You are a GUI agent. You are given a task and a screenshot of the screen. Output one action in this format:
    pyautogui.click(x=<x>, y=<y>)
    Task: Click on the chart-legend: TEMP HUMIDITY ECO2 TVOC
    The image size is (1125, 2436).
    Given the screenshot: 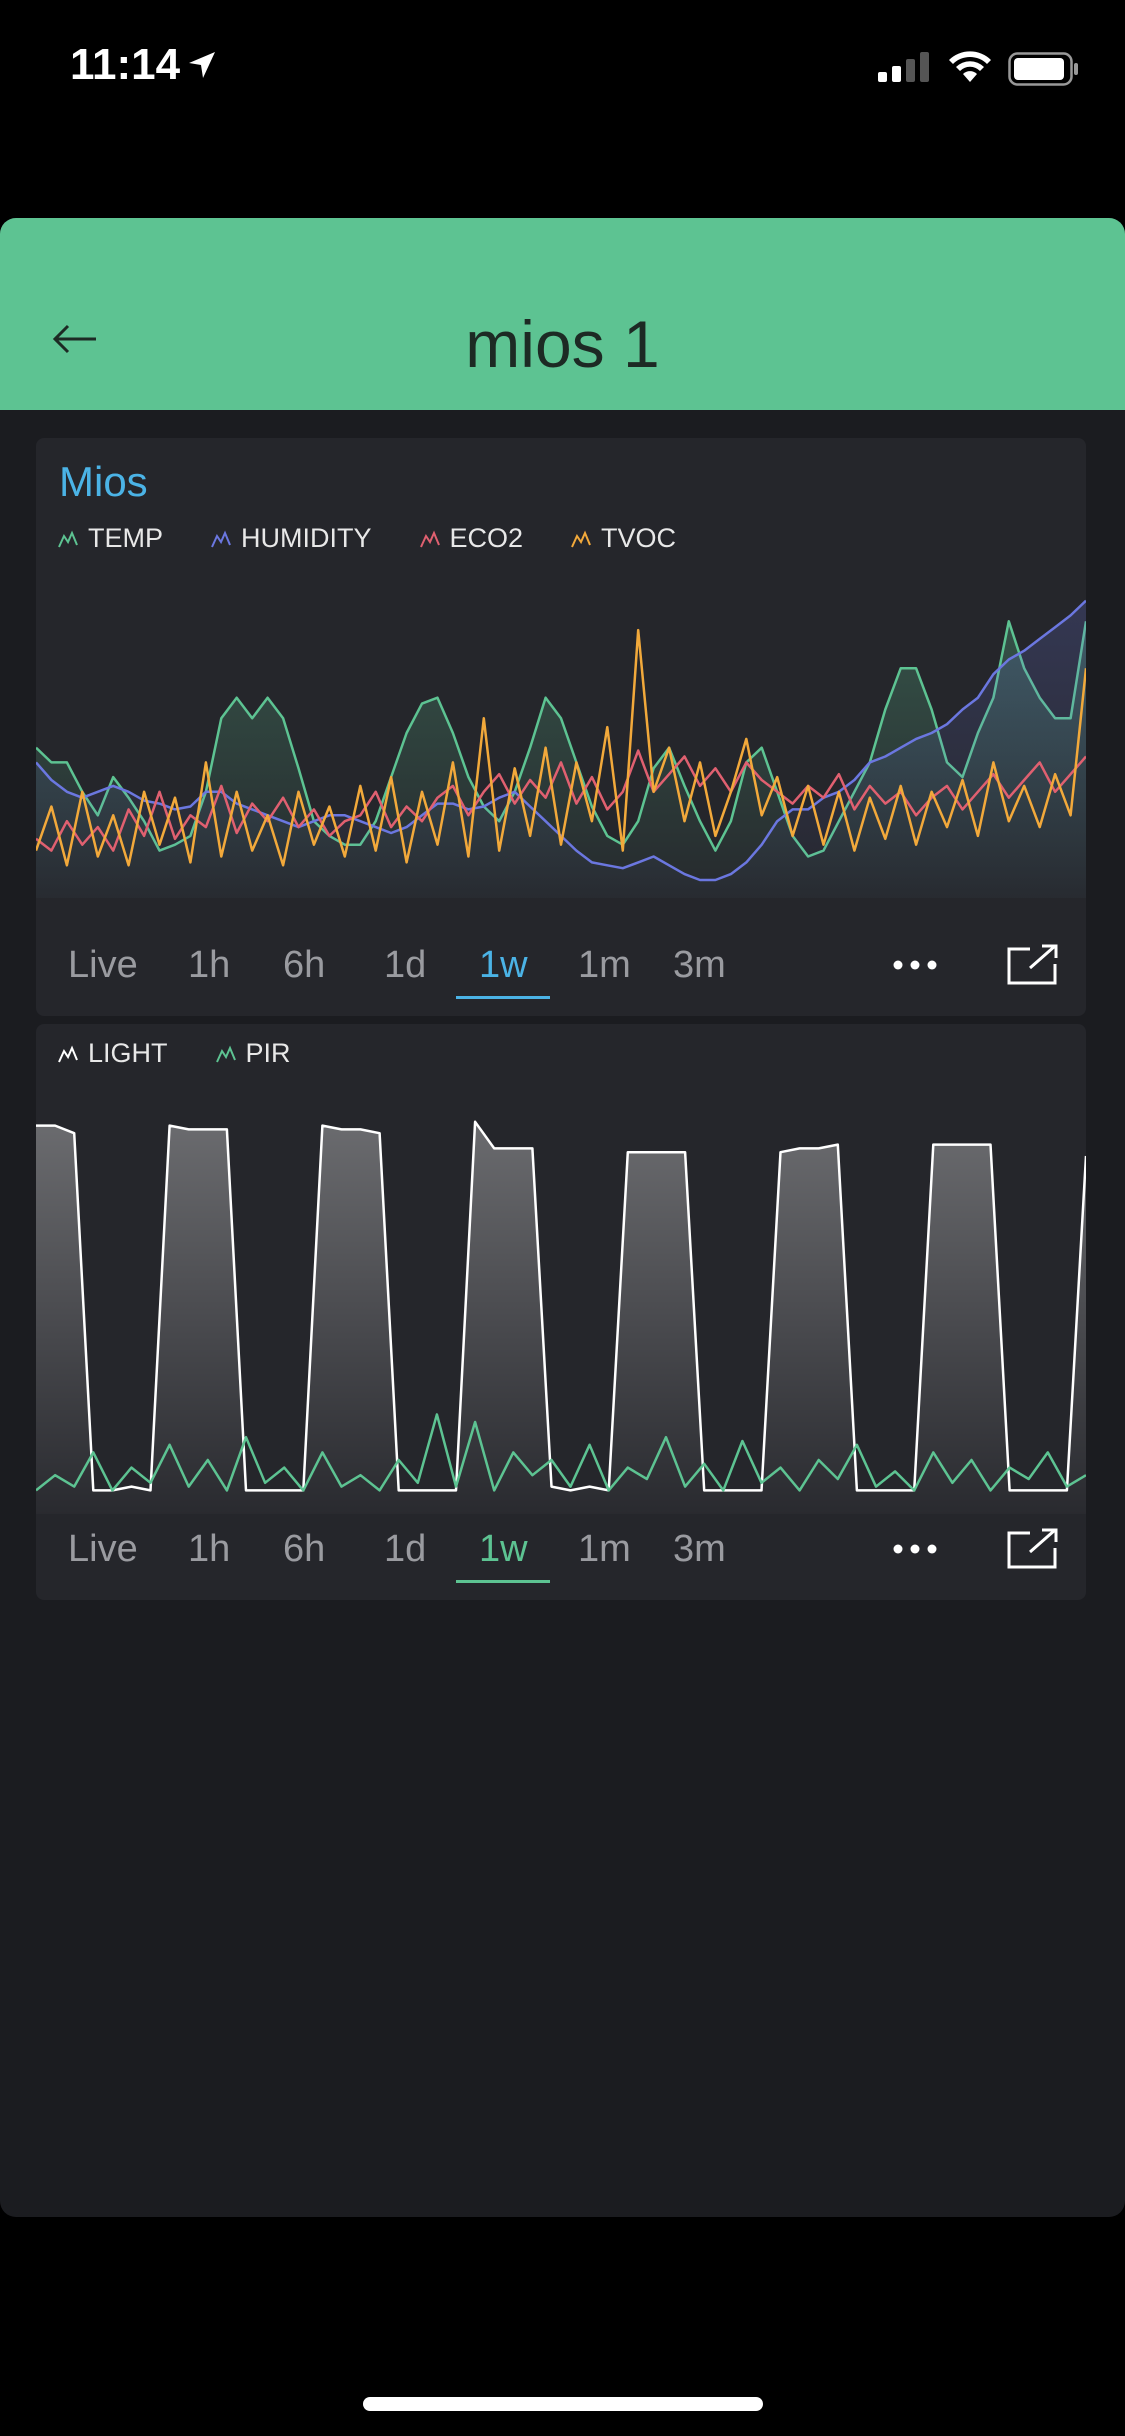 What is the action you would take?
    pyautogui.click(x=391, y=538)
    